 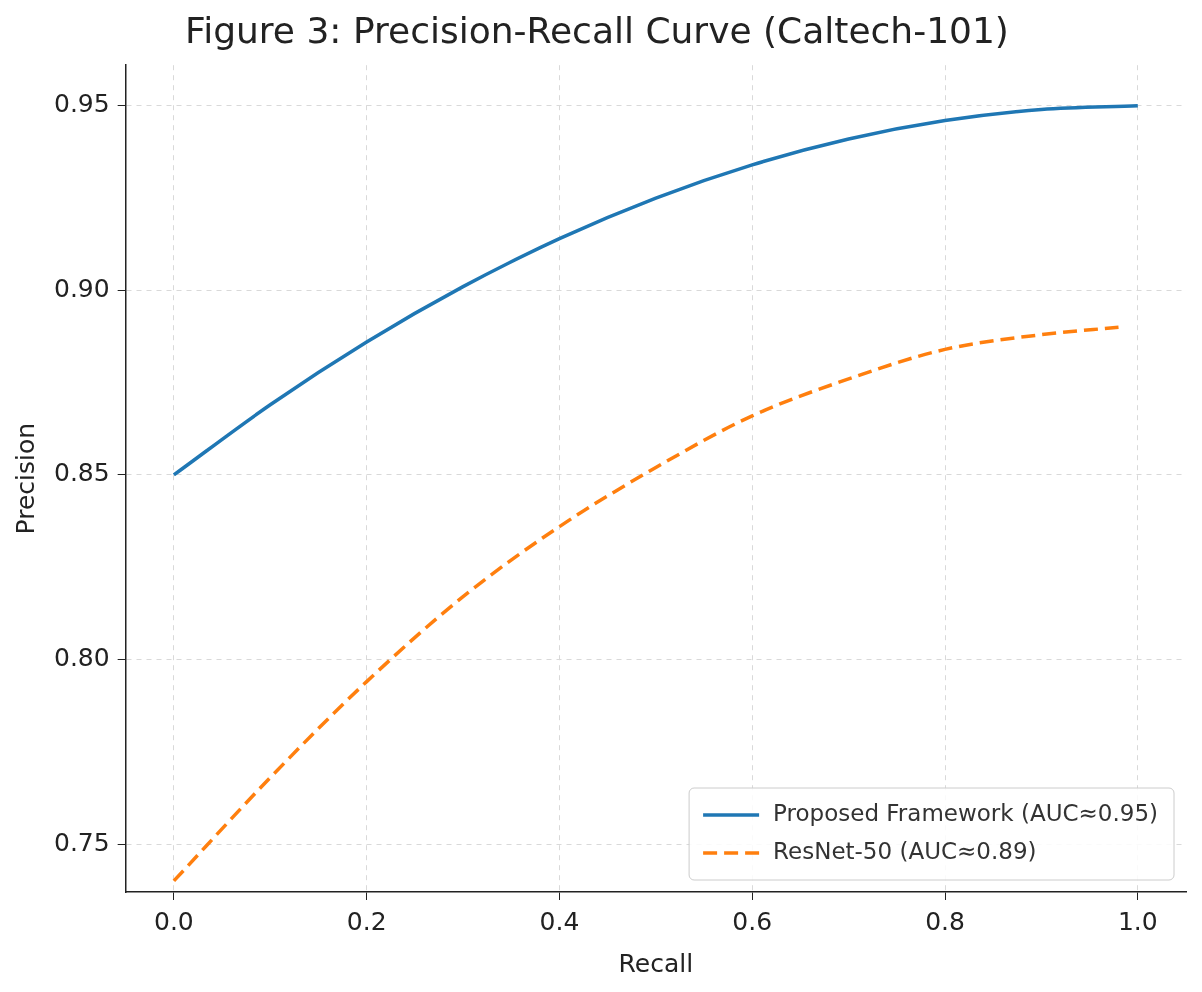 I want to click on x-tick-label: 0.6, so click(x=752, y=921).